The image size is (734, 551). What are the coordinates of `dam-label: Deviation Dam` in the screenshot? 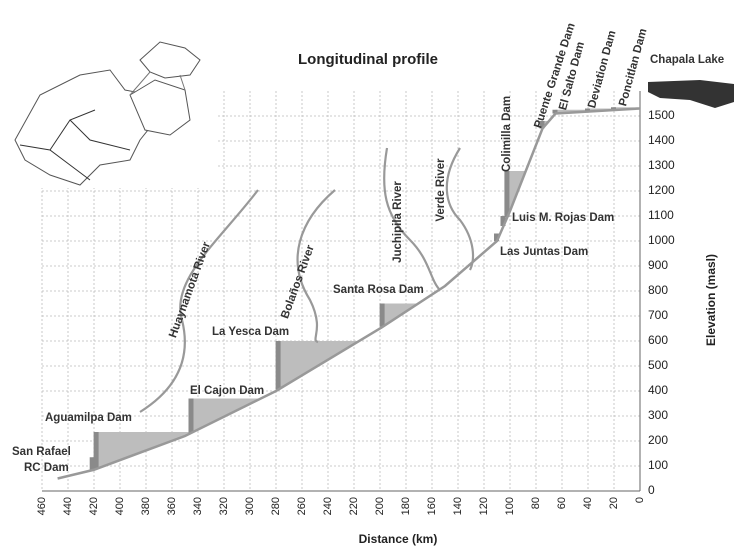 It's located at (602, 69).